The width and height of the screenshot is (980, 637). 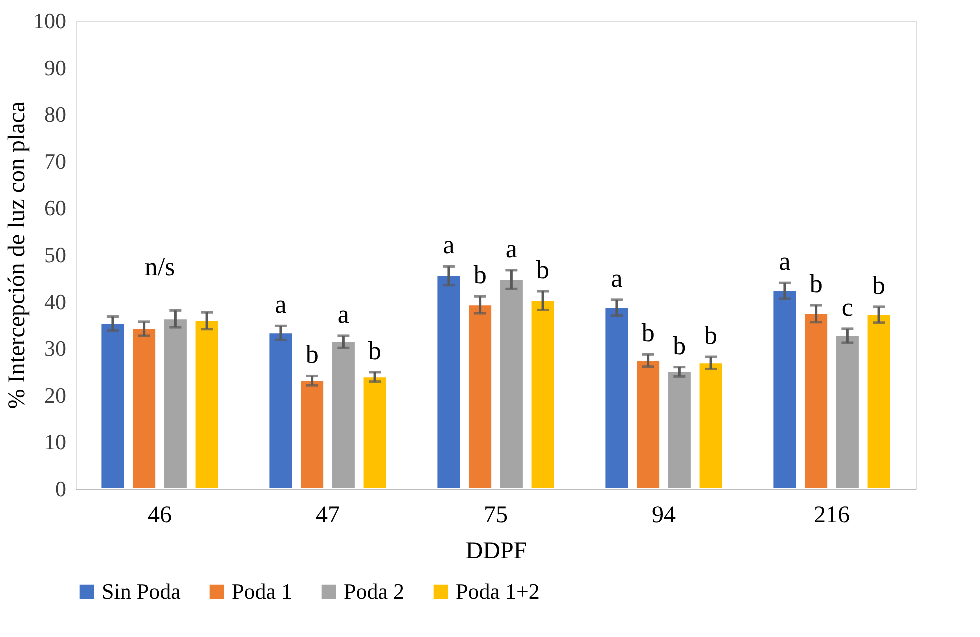 What do you see at coordinates (374, 591) in the screenshot?
I see `legend-label: Poda 2` at bounding box center [374, 591].